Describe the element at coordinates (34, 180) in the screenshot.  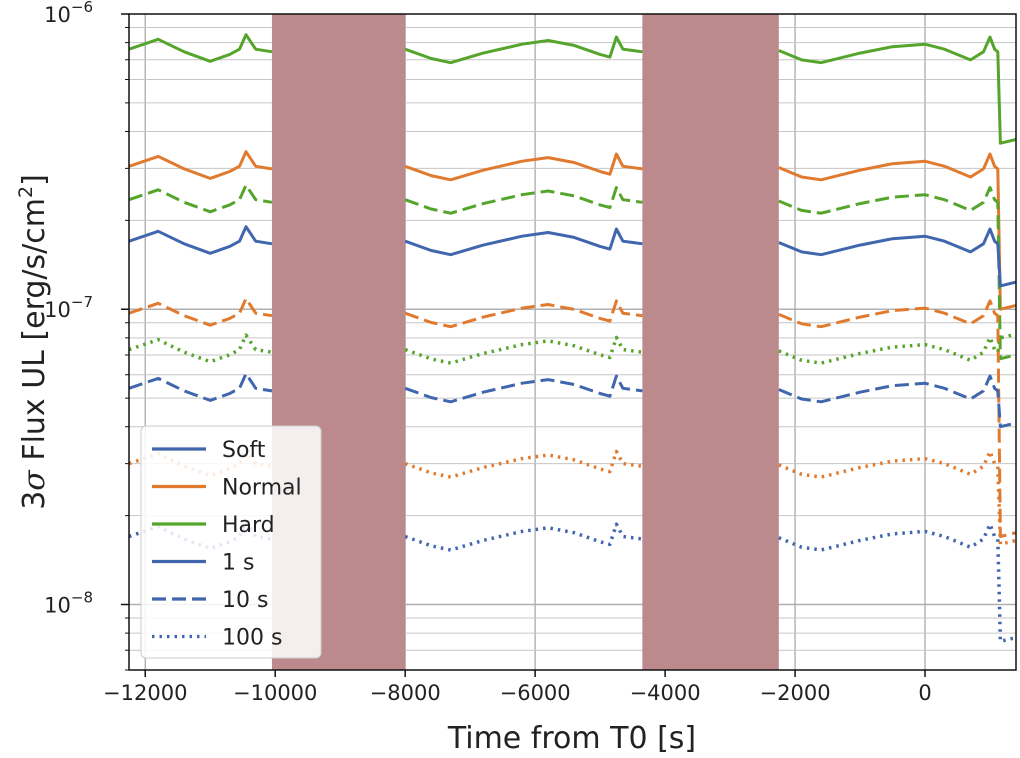
I see `y-label-end: ]` at that location.